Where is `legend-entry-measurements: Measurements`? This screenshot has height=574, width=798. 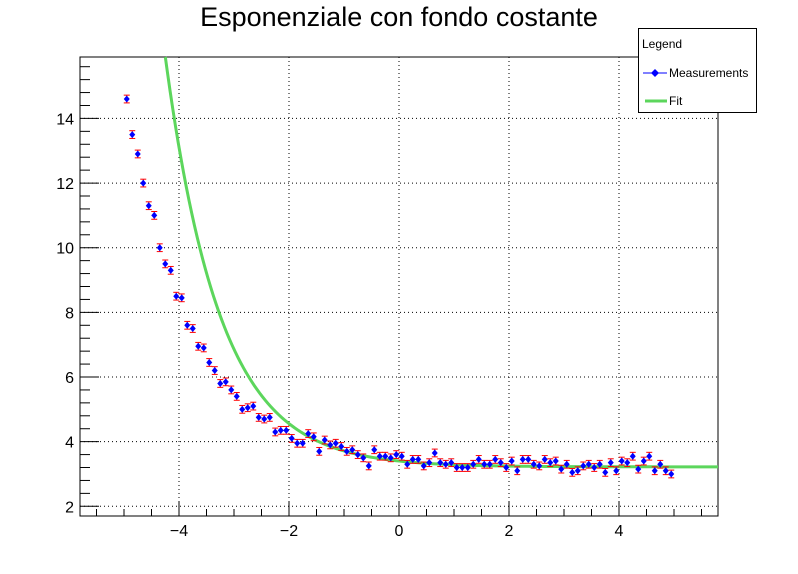 legend-entry-measurements: Measurements is located at coordinates (698, 73).